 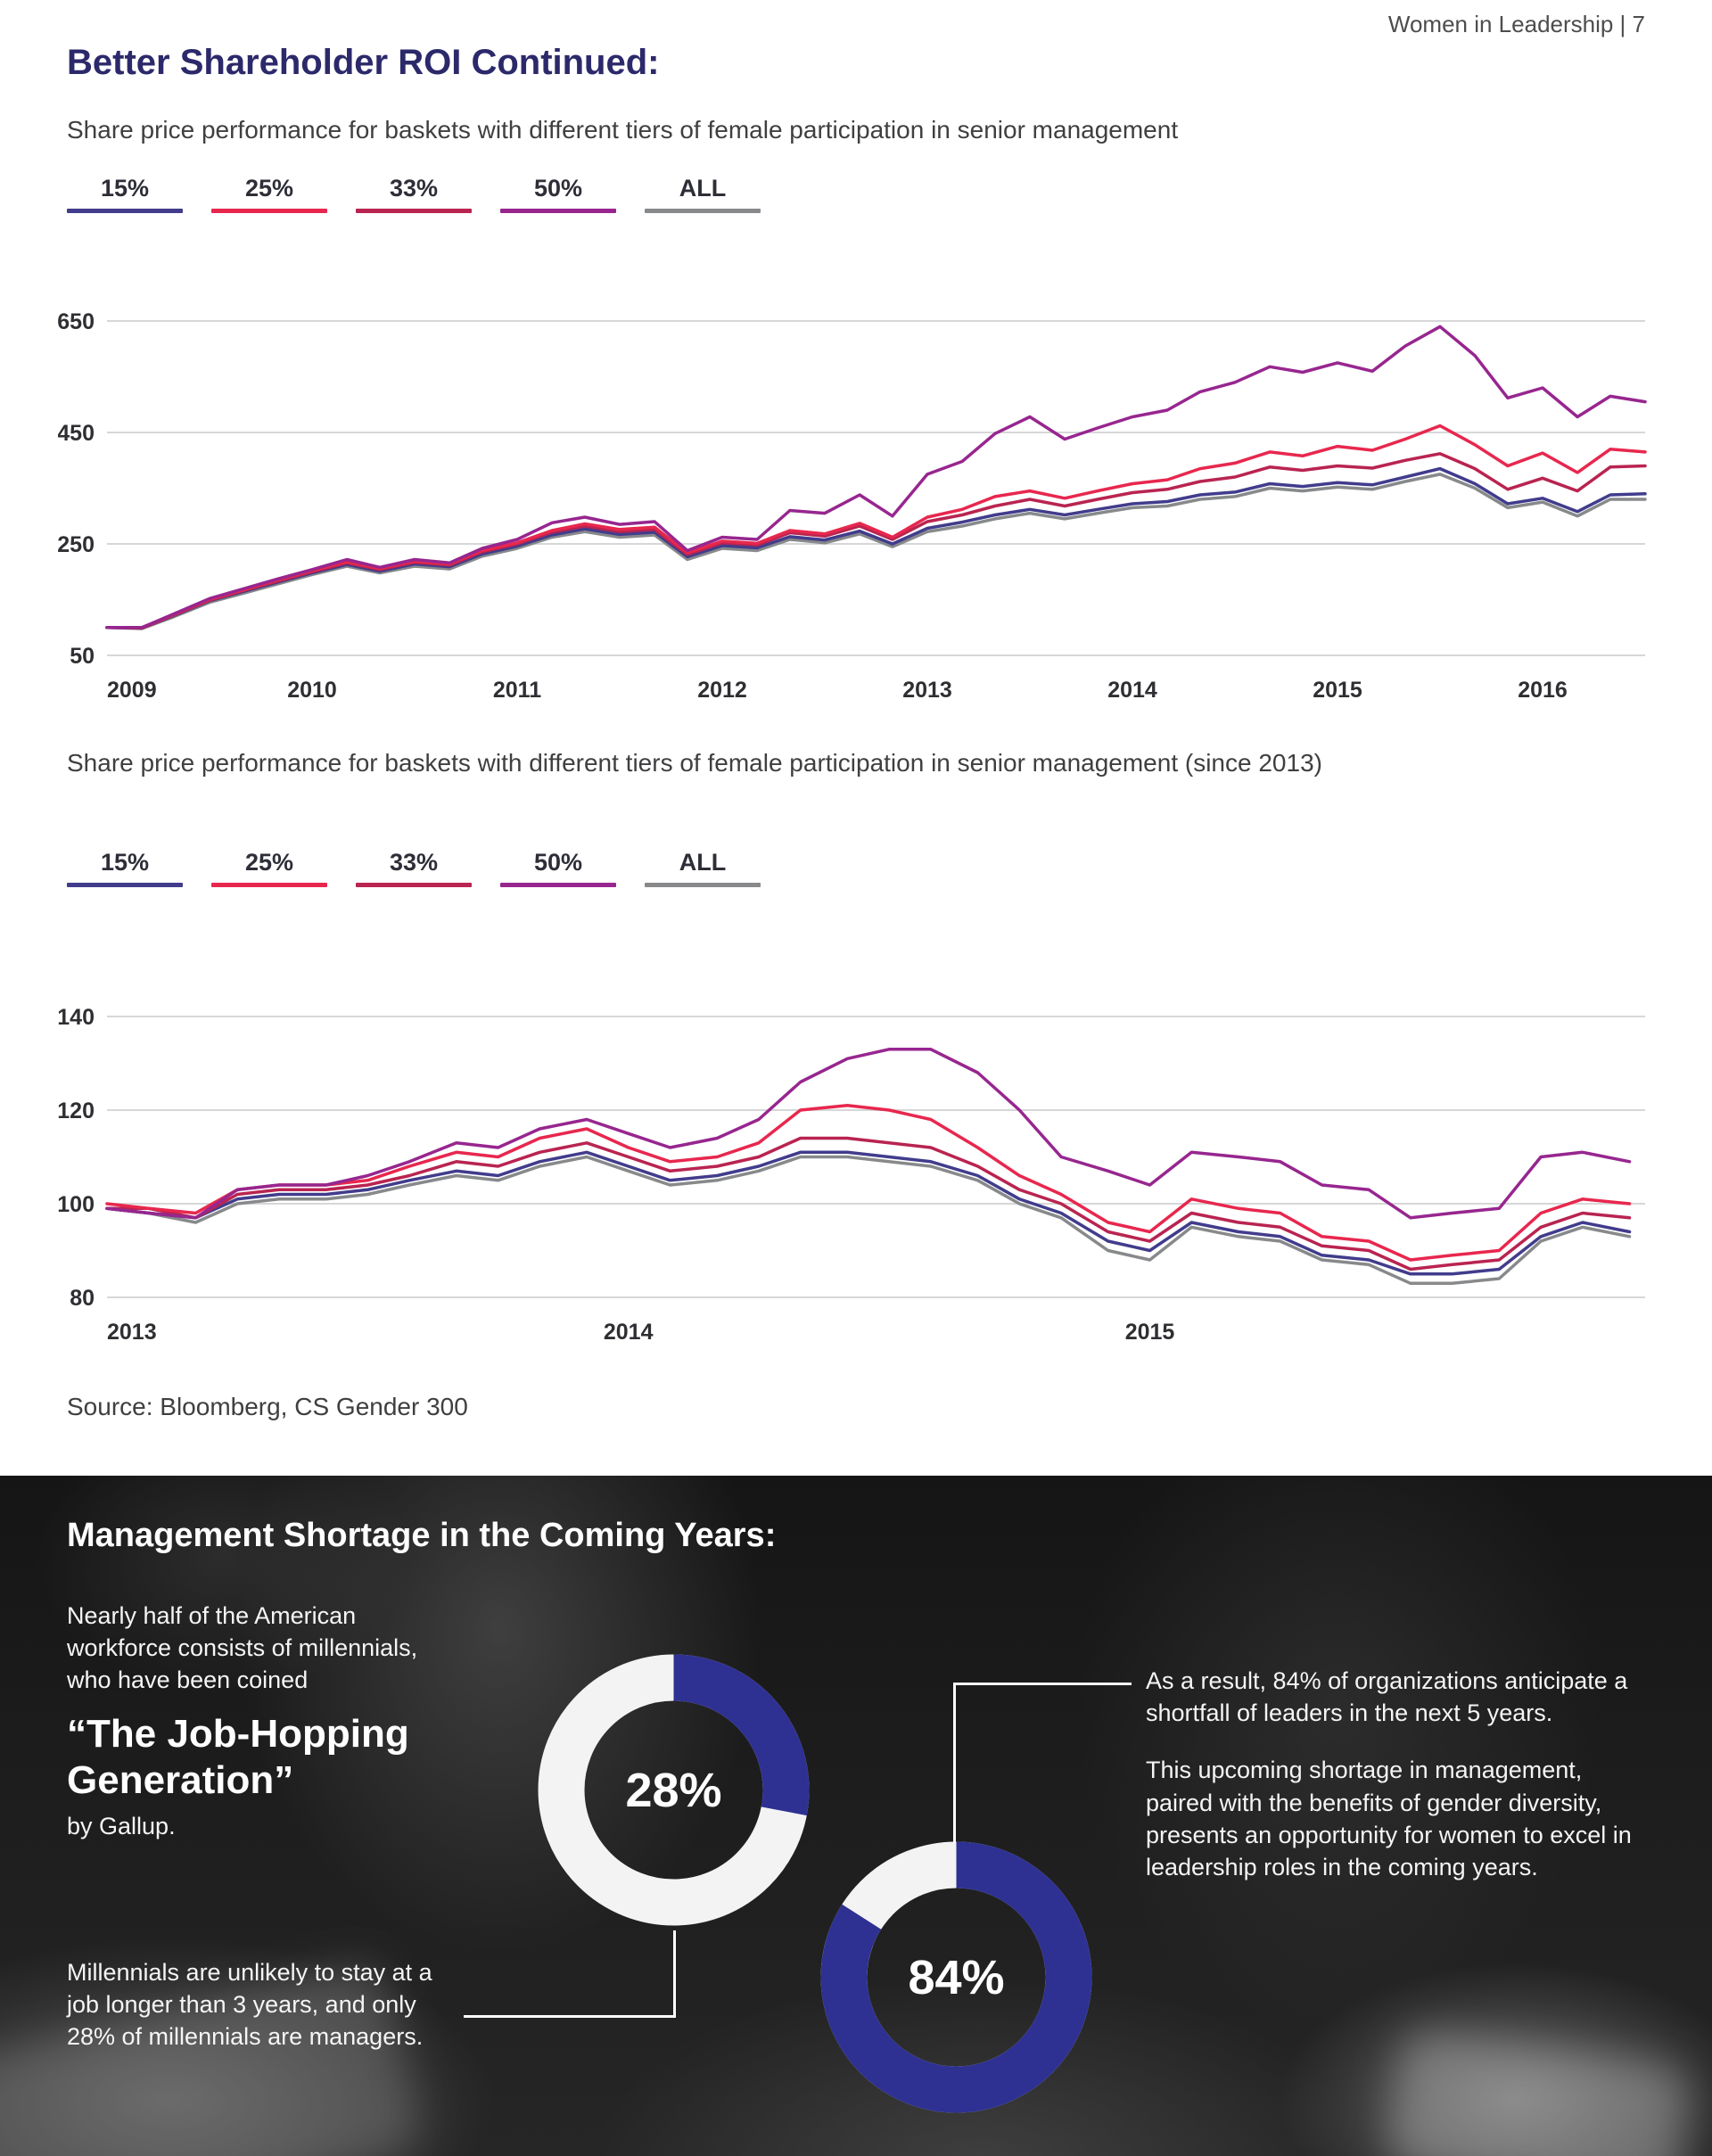 What do you see at coordinates (82, 1299) in the screenshot?
I see `svg-text: 80` at bounding box center [82, 1299].